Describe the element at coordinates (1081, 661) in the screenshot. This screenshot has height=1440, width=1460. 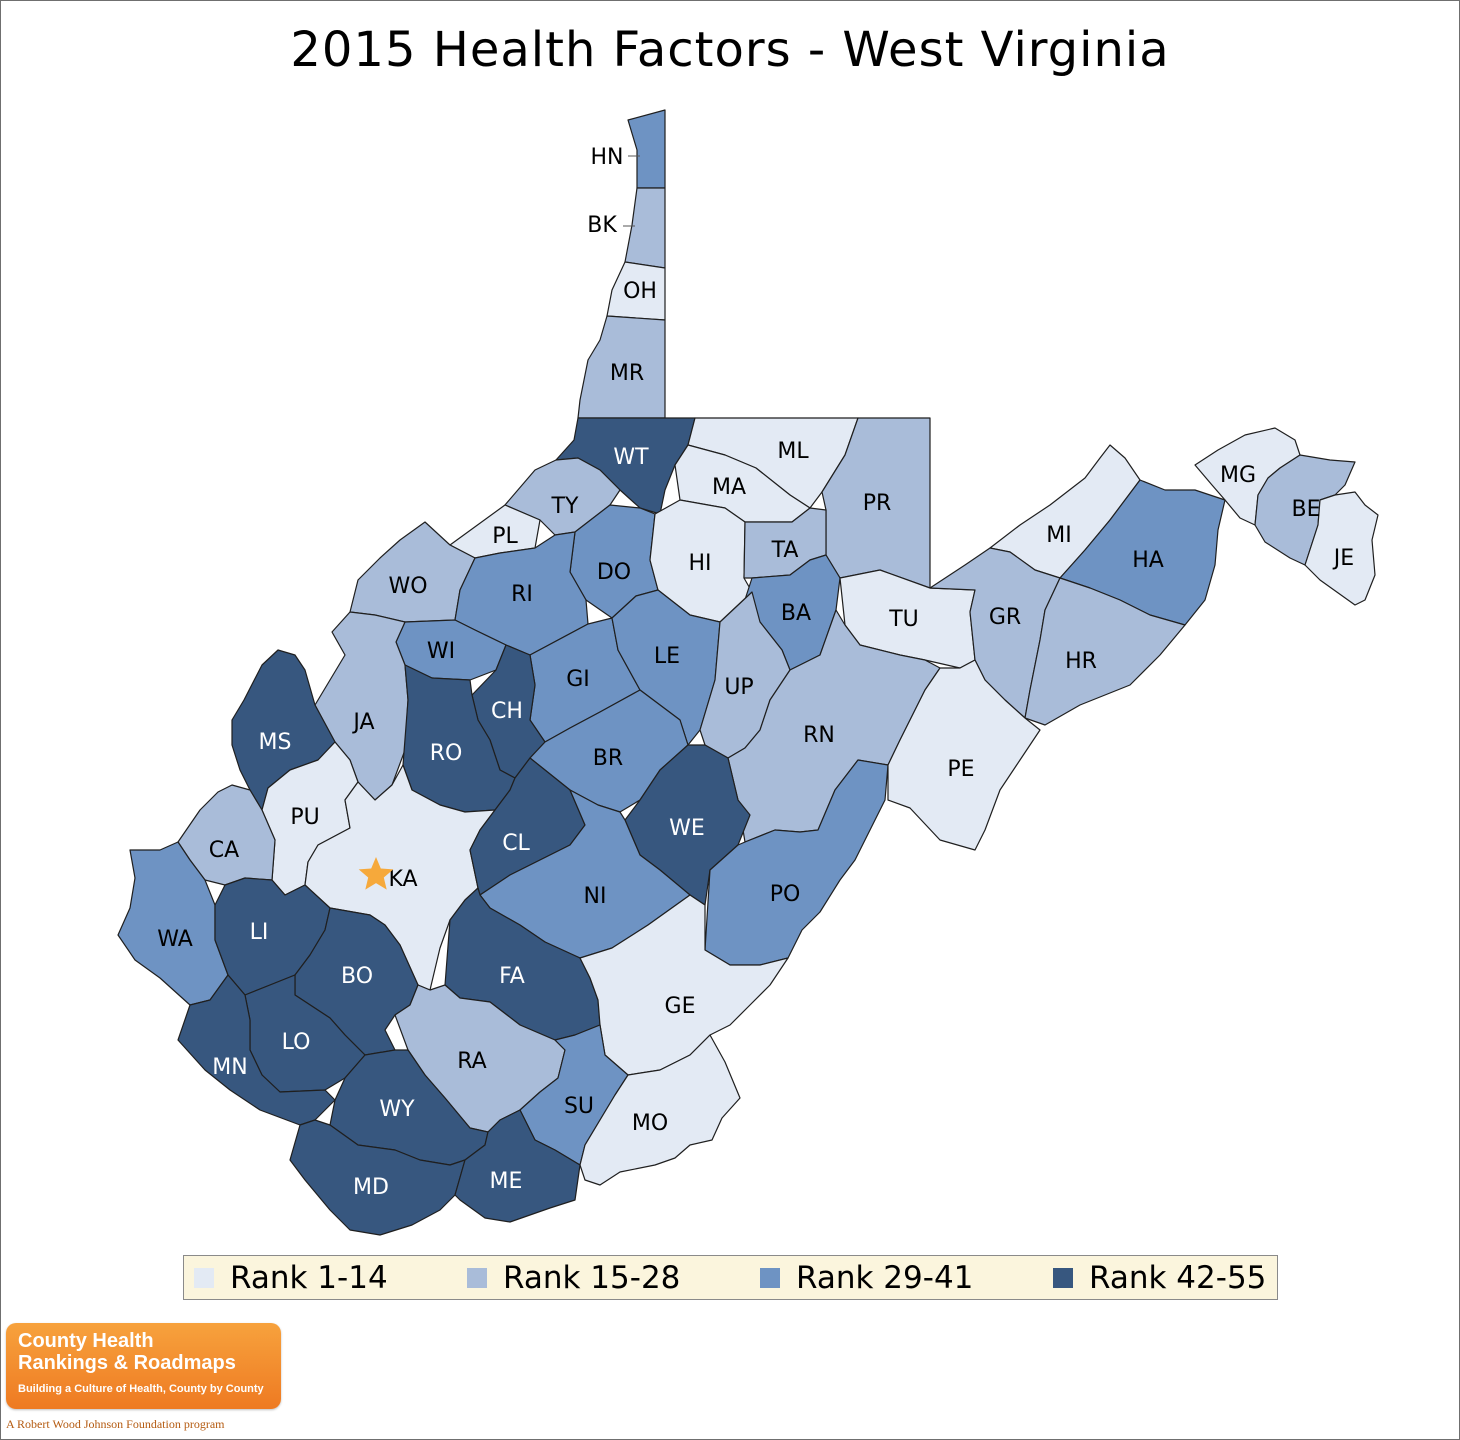
I see `county-label-hr: HR` at that location.